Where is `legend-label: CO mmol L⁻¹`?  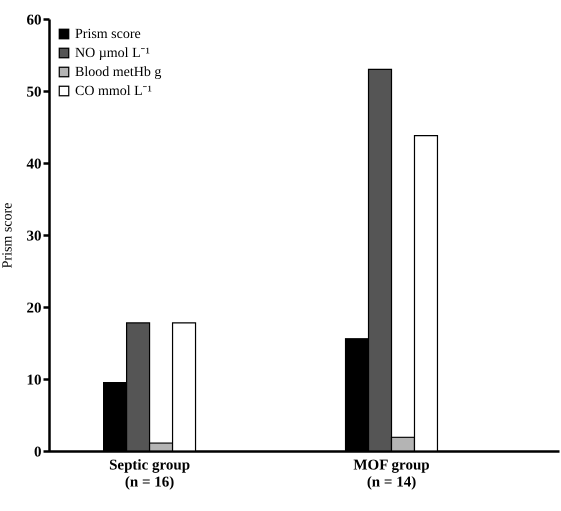
legend-label: CO mmol L⁻¹ is located at coordinates (113, 91).